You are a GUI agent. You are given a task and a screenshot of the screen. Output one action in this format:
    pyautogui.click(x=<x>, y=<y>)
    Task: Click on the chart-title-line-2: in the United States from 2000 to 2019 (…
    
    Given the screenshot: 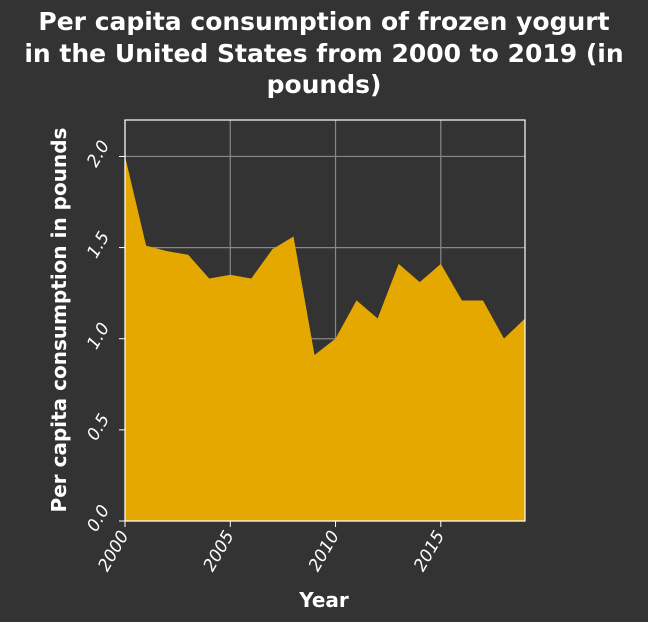 What is the action you would take?
    pyautogui.click(x=323, y=53)
    